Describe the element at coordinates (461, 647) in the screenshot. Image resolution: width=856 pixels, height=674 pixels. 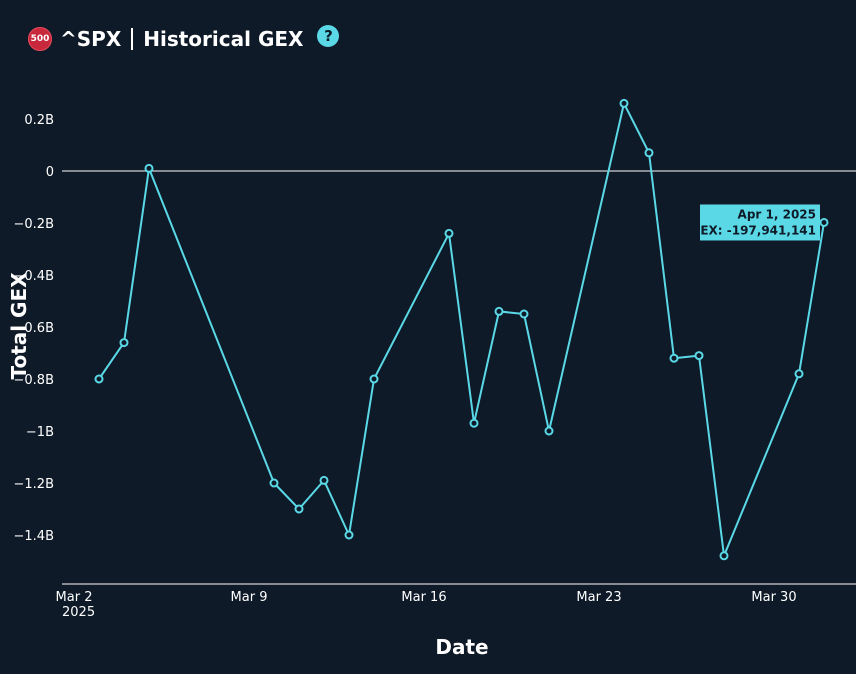
I see `x-axis-title: Date` at that location.